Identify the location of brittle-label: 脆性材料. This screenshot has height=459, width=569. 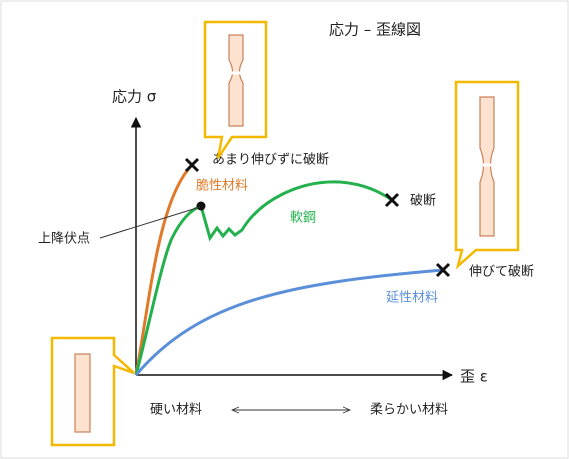
(222, 186).